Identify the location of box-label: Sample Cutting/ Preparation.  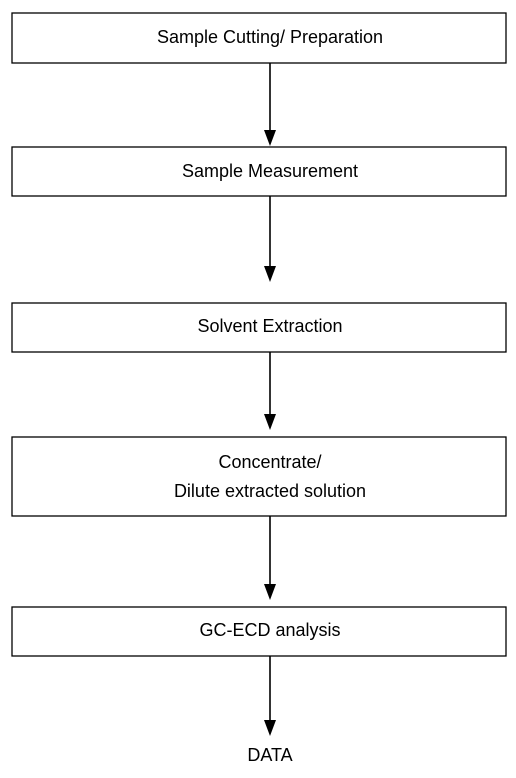
(270, 37).